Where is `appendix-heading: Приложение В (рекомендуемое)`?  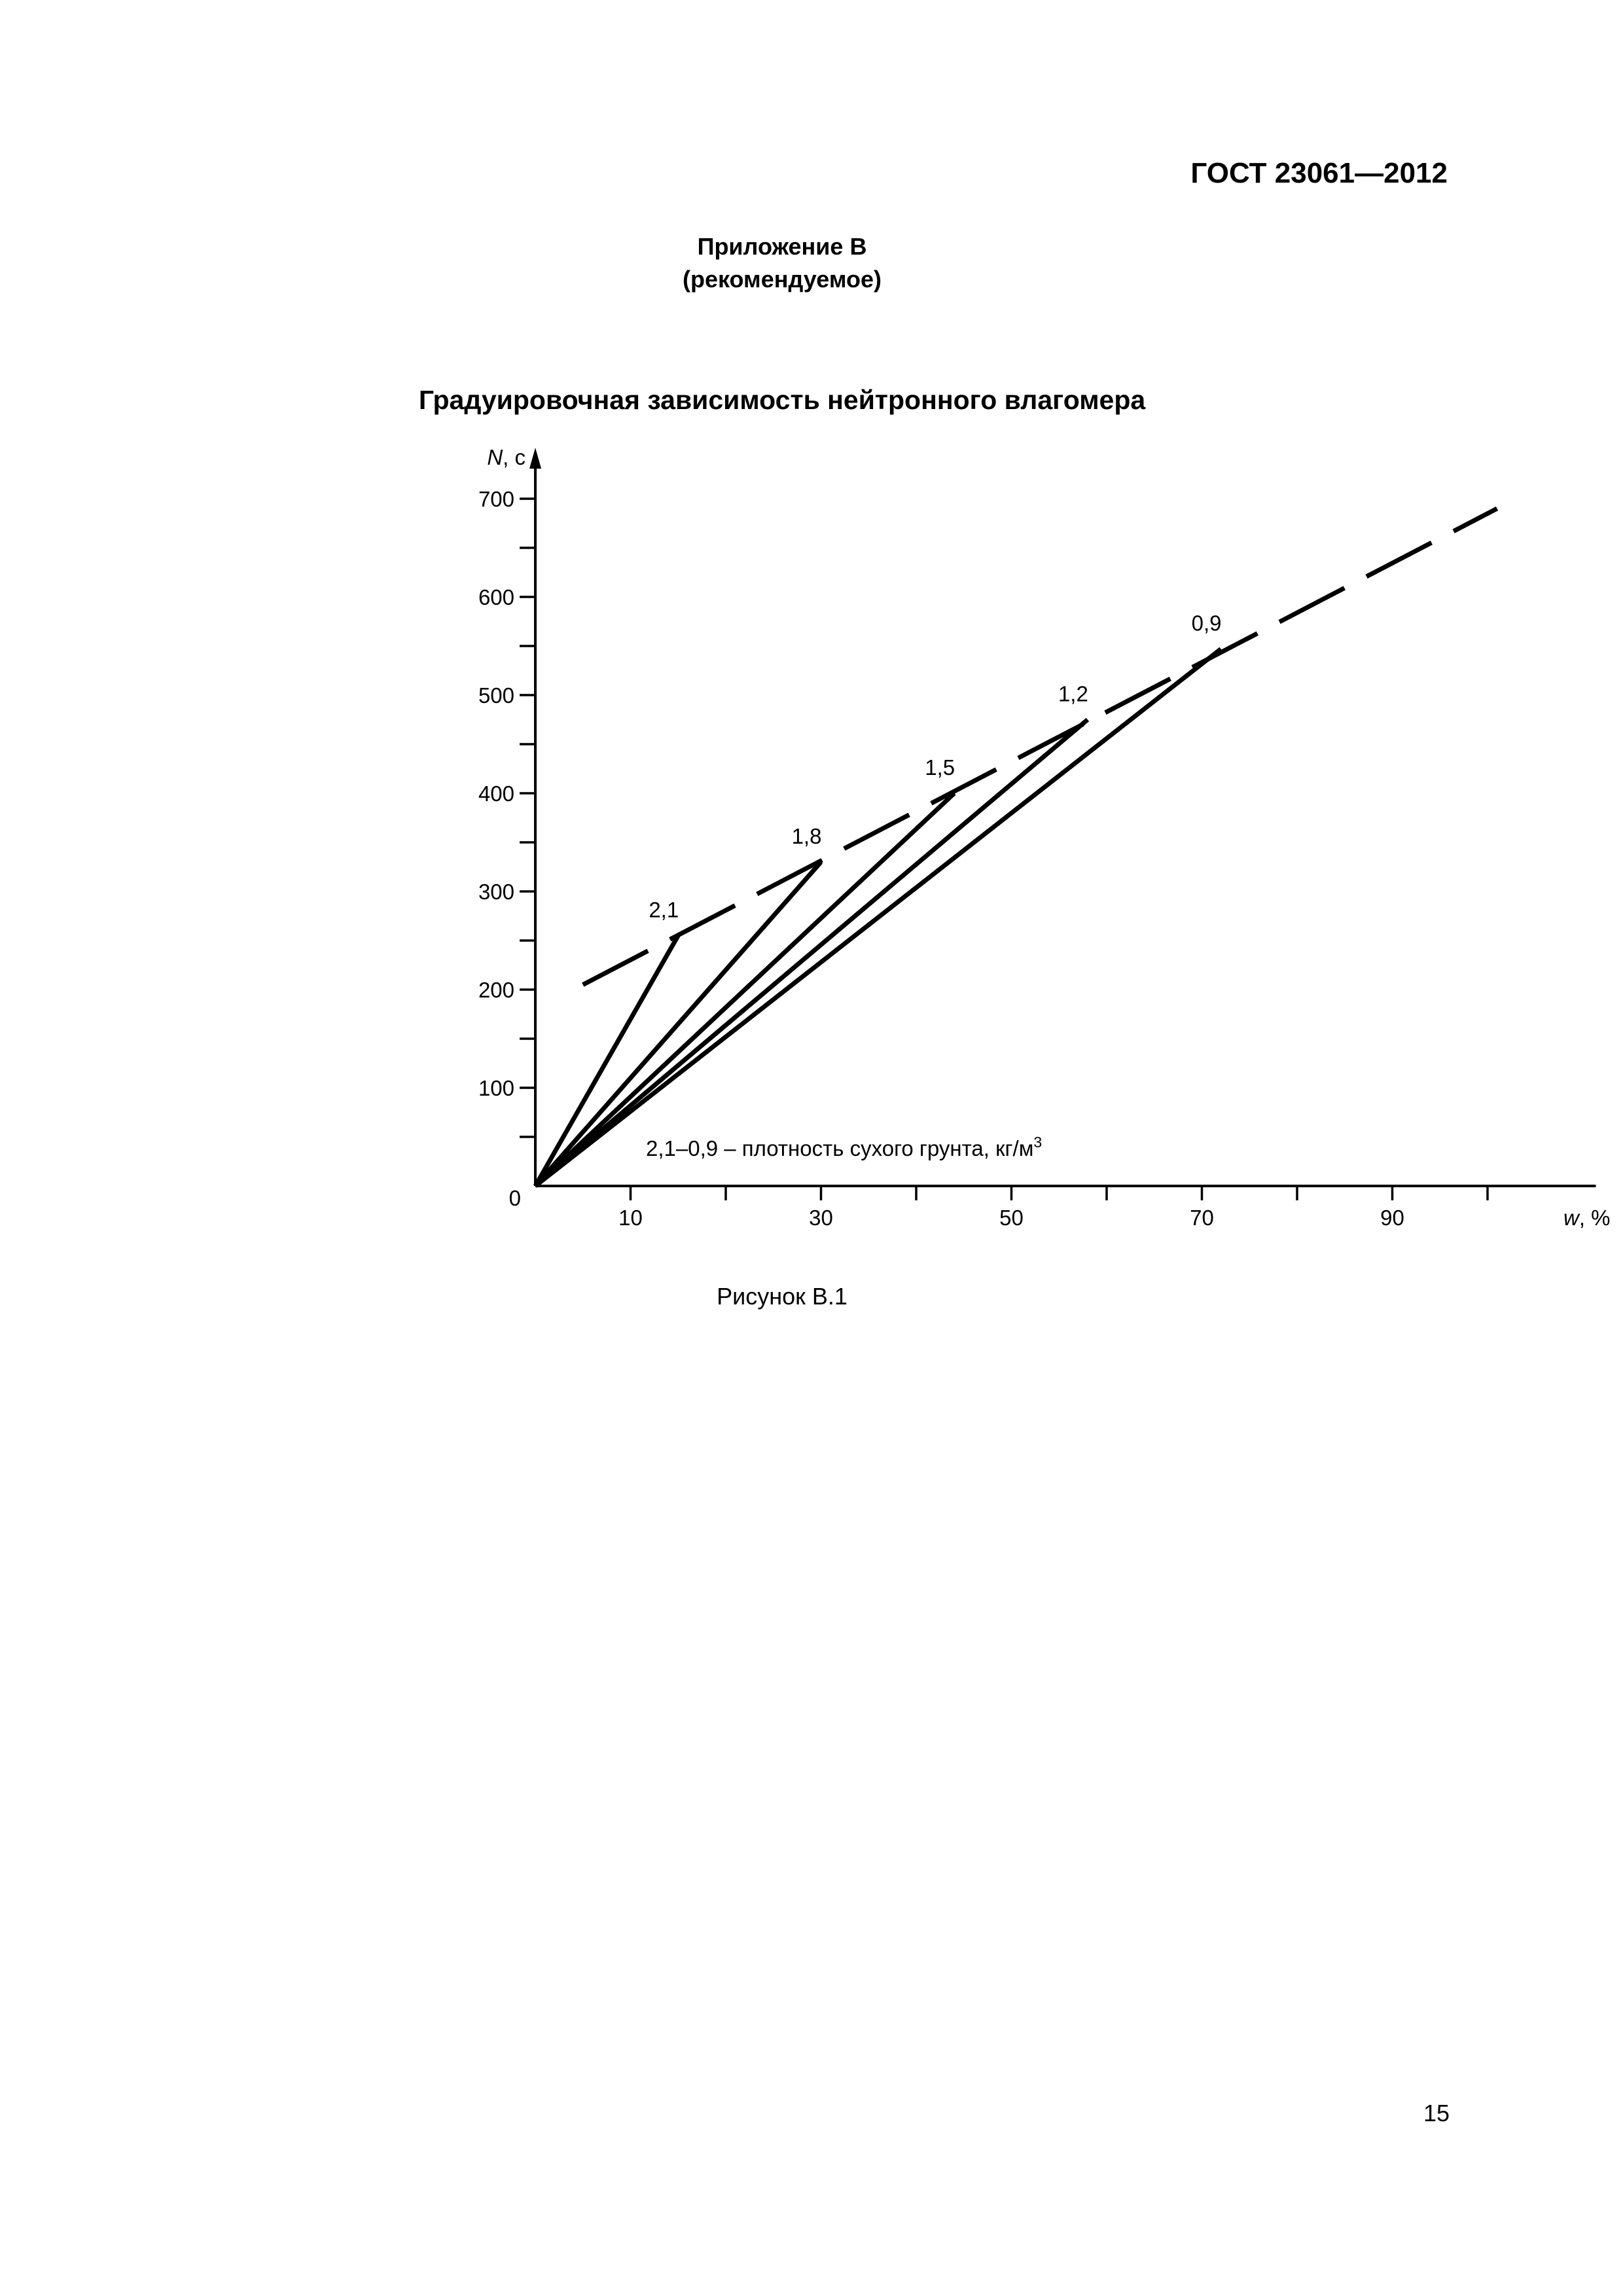 appendix-heading: Приложение В (рекомендуемое) is located at coordinates (782, 263).